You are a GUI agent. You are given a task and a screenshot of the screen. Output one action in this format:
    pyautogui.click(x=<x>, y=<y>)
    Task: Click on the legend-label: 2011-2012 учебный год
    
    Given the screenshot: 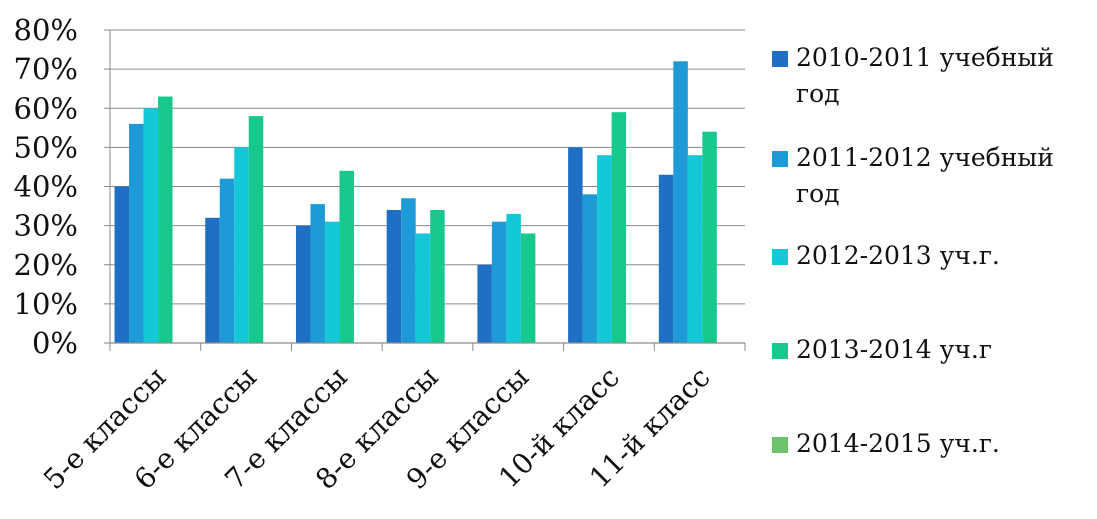 What is the action you would take?
    pyautogui.click(x=925, y=175)
    